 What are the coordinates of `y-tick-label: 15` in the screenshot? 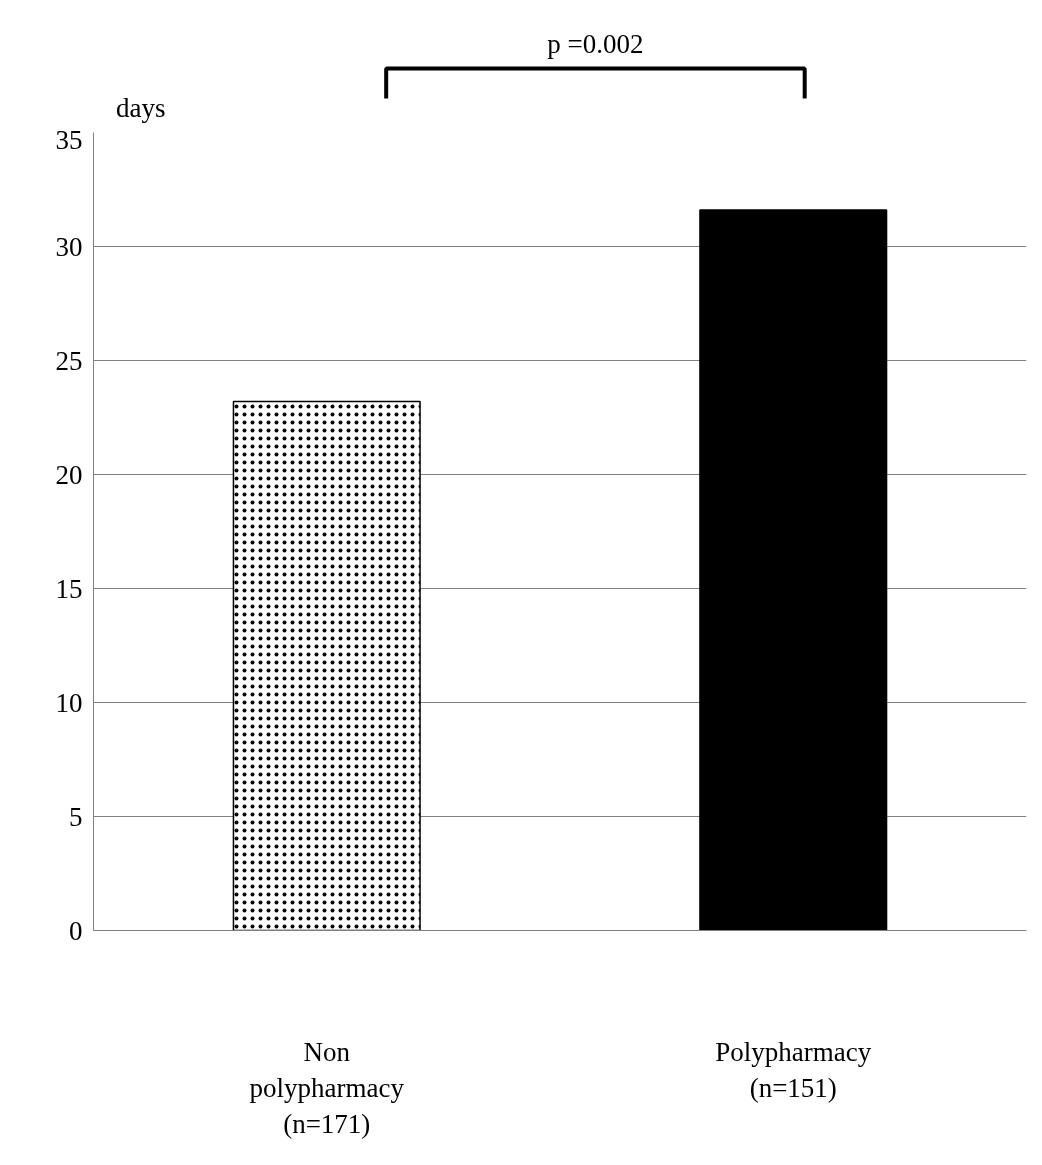 It's located at (69, 588).